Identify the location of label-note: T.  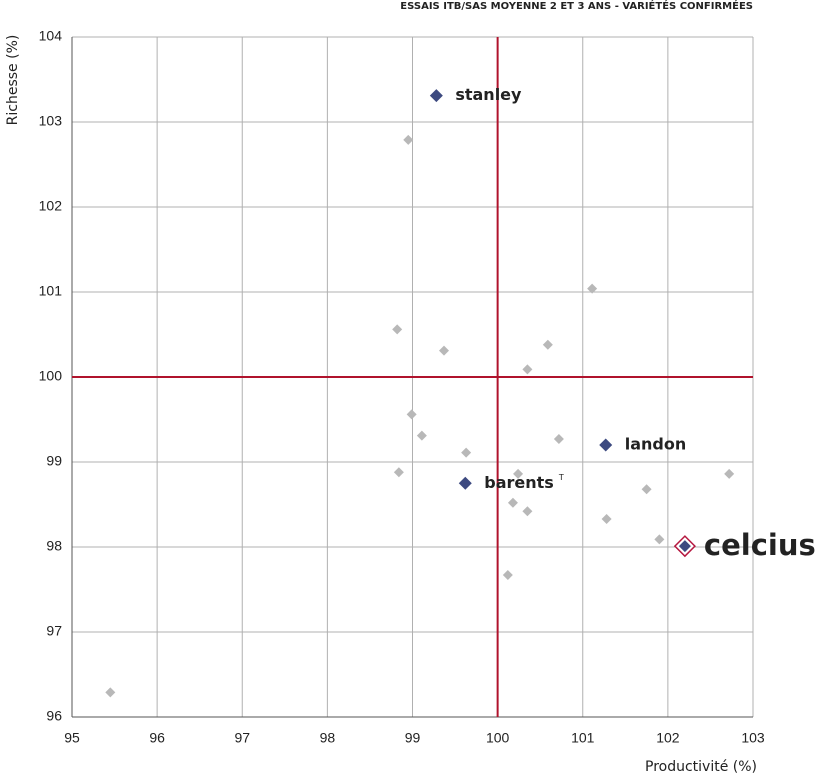
(561, 477).